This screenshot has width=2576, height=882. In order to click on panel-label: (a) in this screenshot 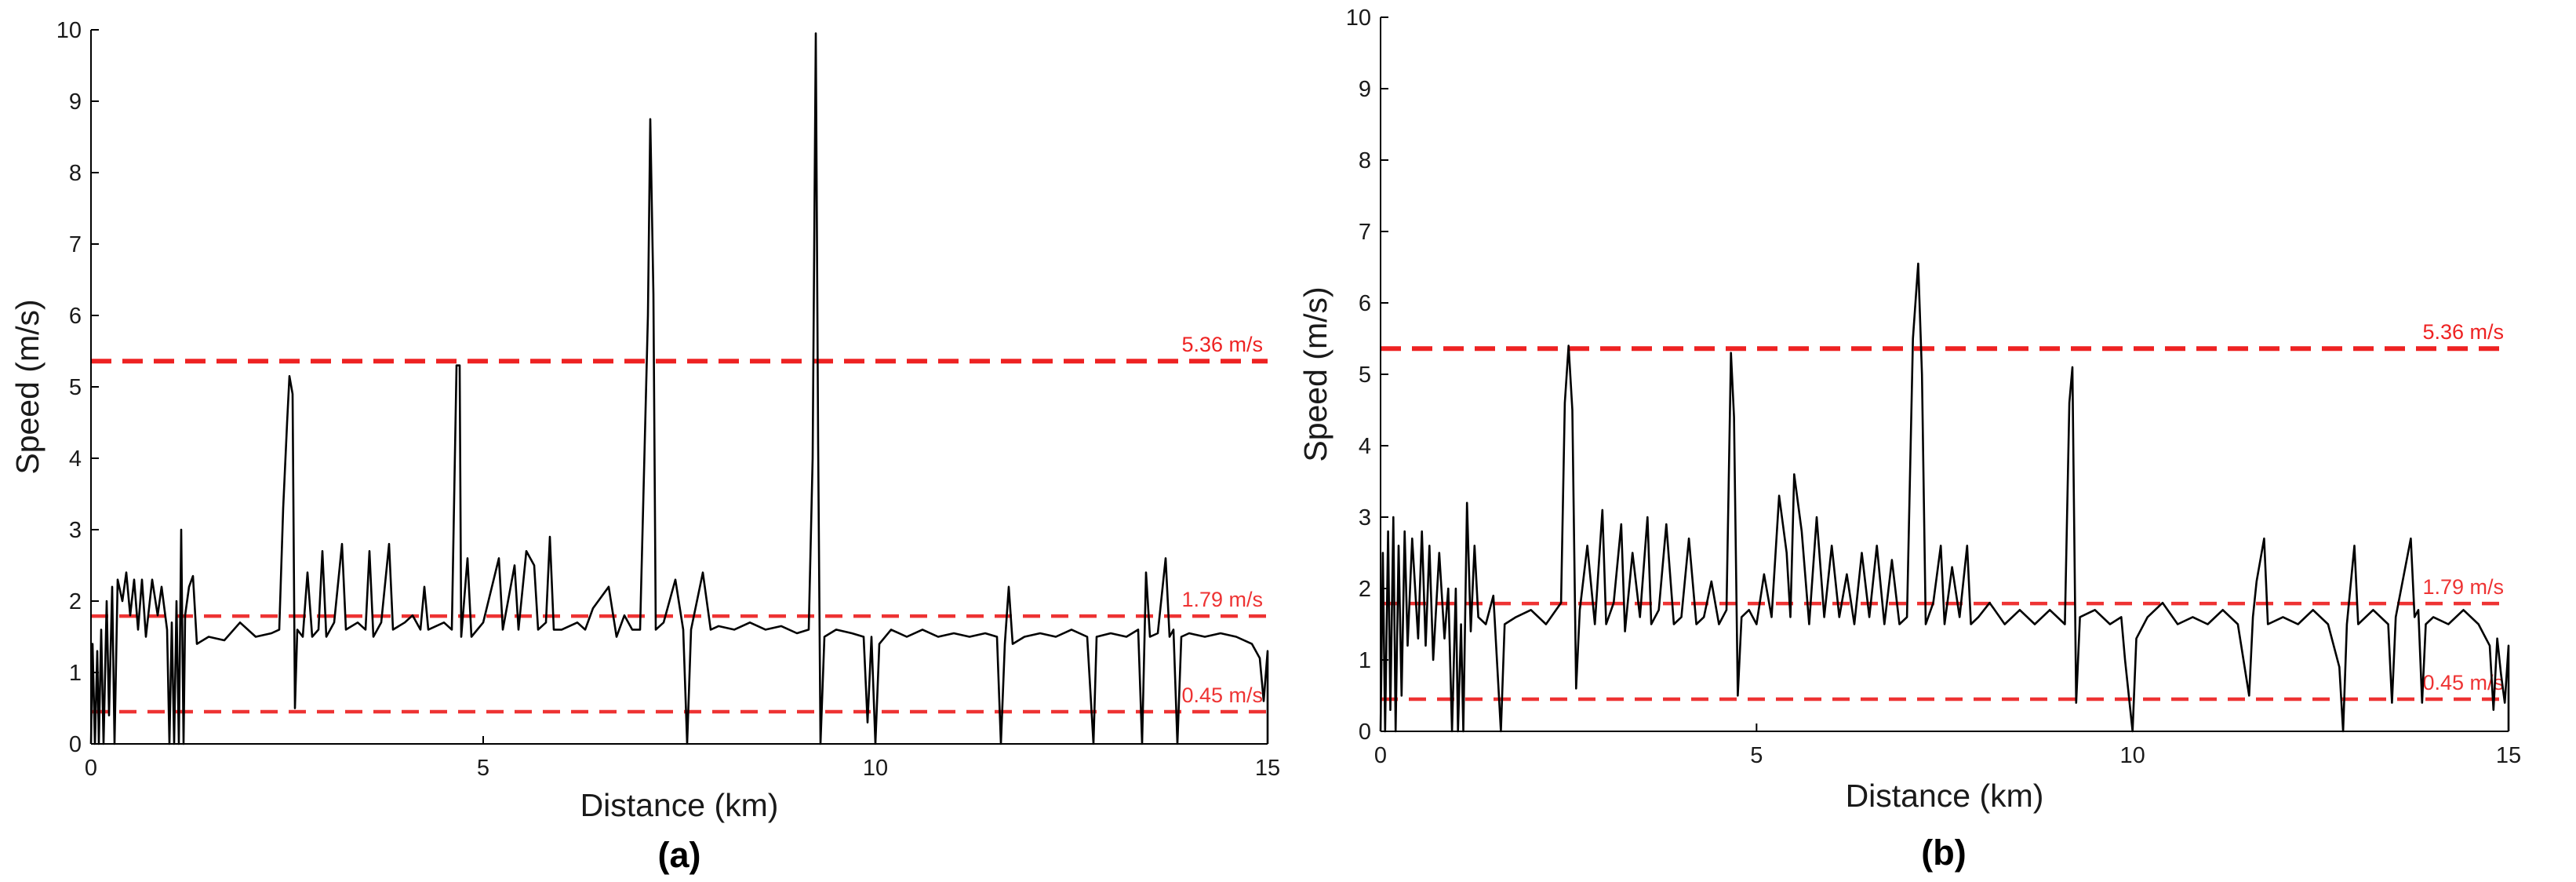, I will do `click(679, 855)`.